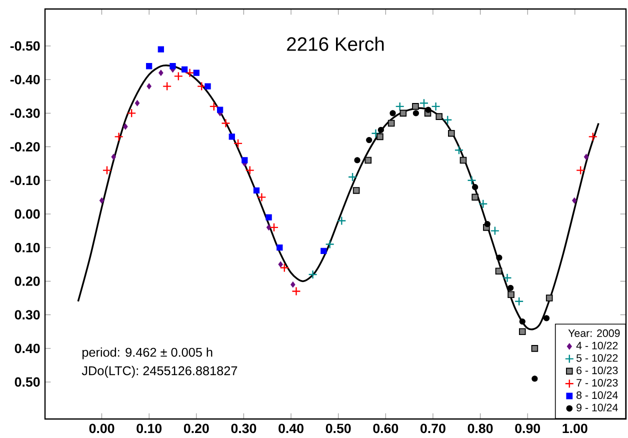  What do you see at coordinates (27, 382) in the screenshot?
I see `y-tick-label: 0.50` at bounding box center [27, 382].